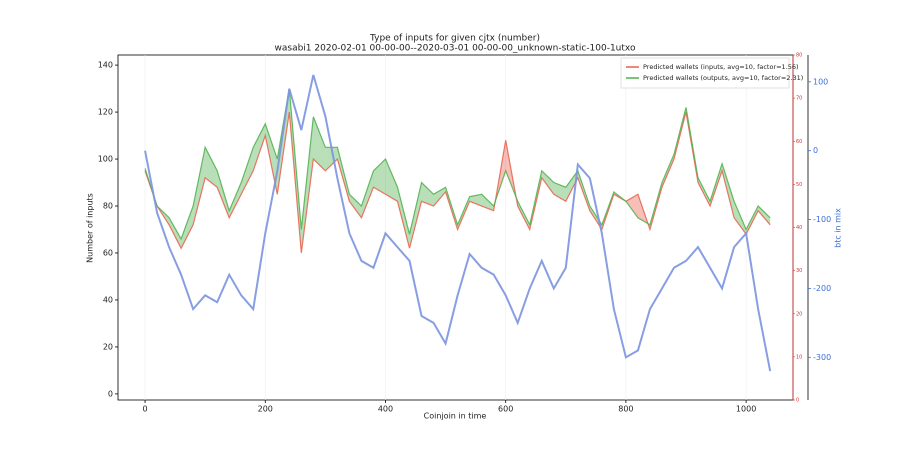  I want to click on y2-axis-label: btc in mix, so click(838, 228).